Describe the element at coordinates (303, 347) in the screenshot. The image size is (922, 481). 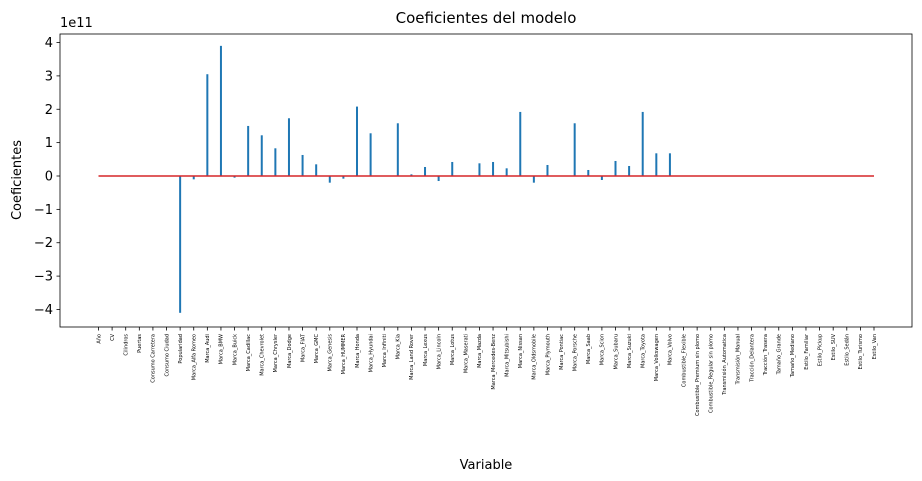
I see `x-tick-label: Marca_FIAT` at that location.